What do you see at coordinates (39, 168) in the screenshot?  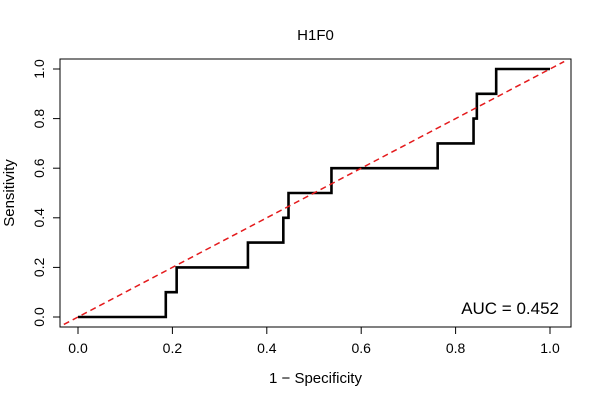 I see `y-tick-label: 0.6` at bounding box center [39, 168].